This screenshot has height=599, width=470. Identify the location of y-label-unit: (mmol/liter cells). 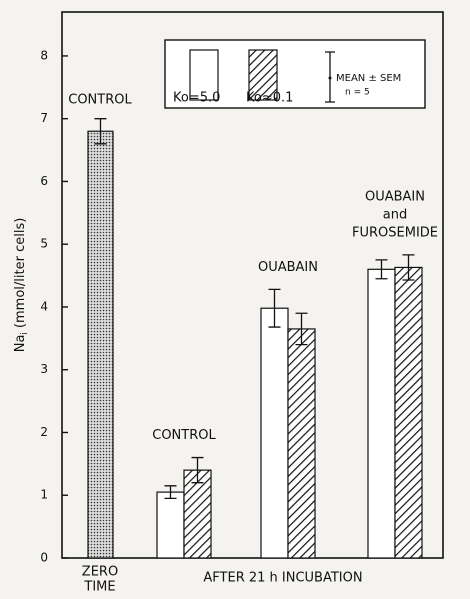
(20, 273).